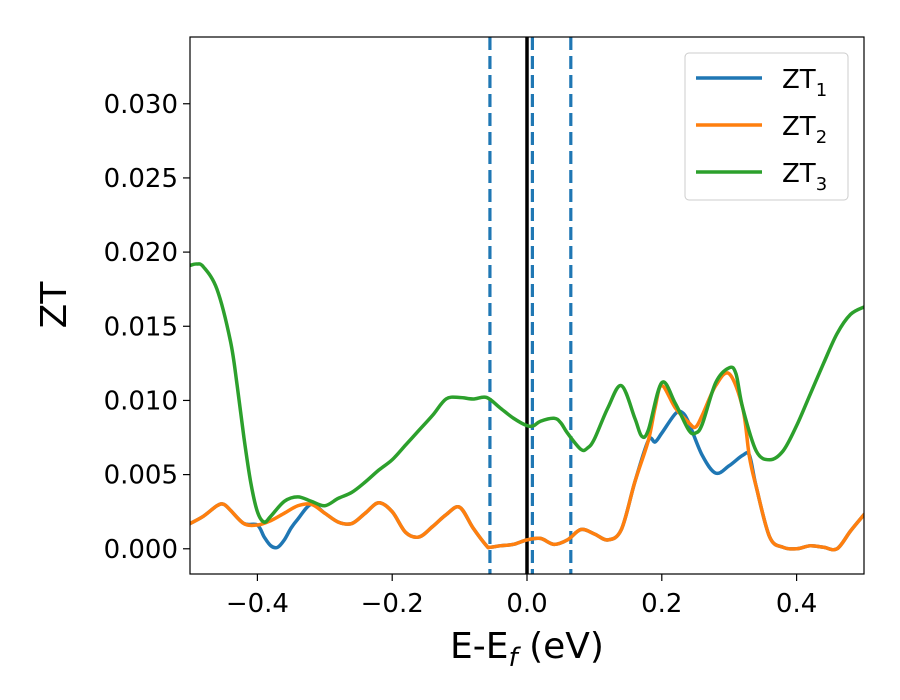 The image size is (900, 700). Describe the element at coordinates (141, 179) in the screenshot. I see `y-tick-label: 0.025` at that location.